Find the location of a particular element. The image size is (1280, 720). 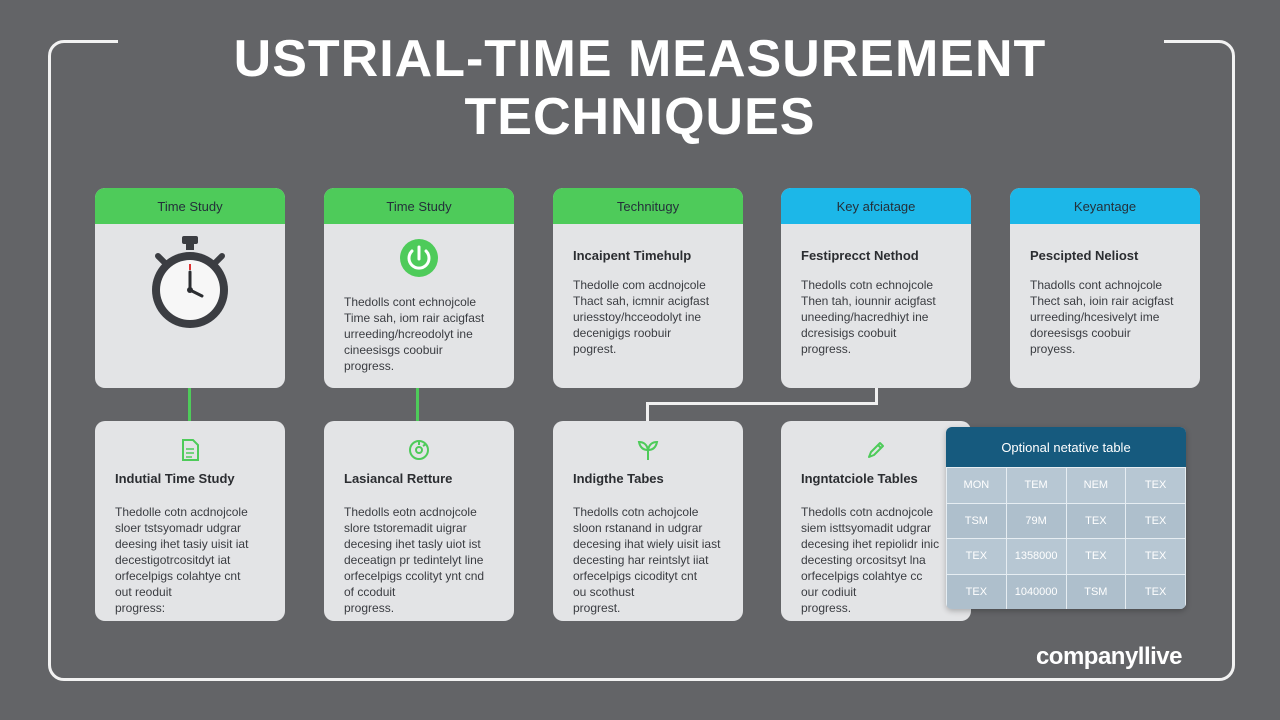

connector-3-vertical-a is located at coordinates (876, 396).